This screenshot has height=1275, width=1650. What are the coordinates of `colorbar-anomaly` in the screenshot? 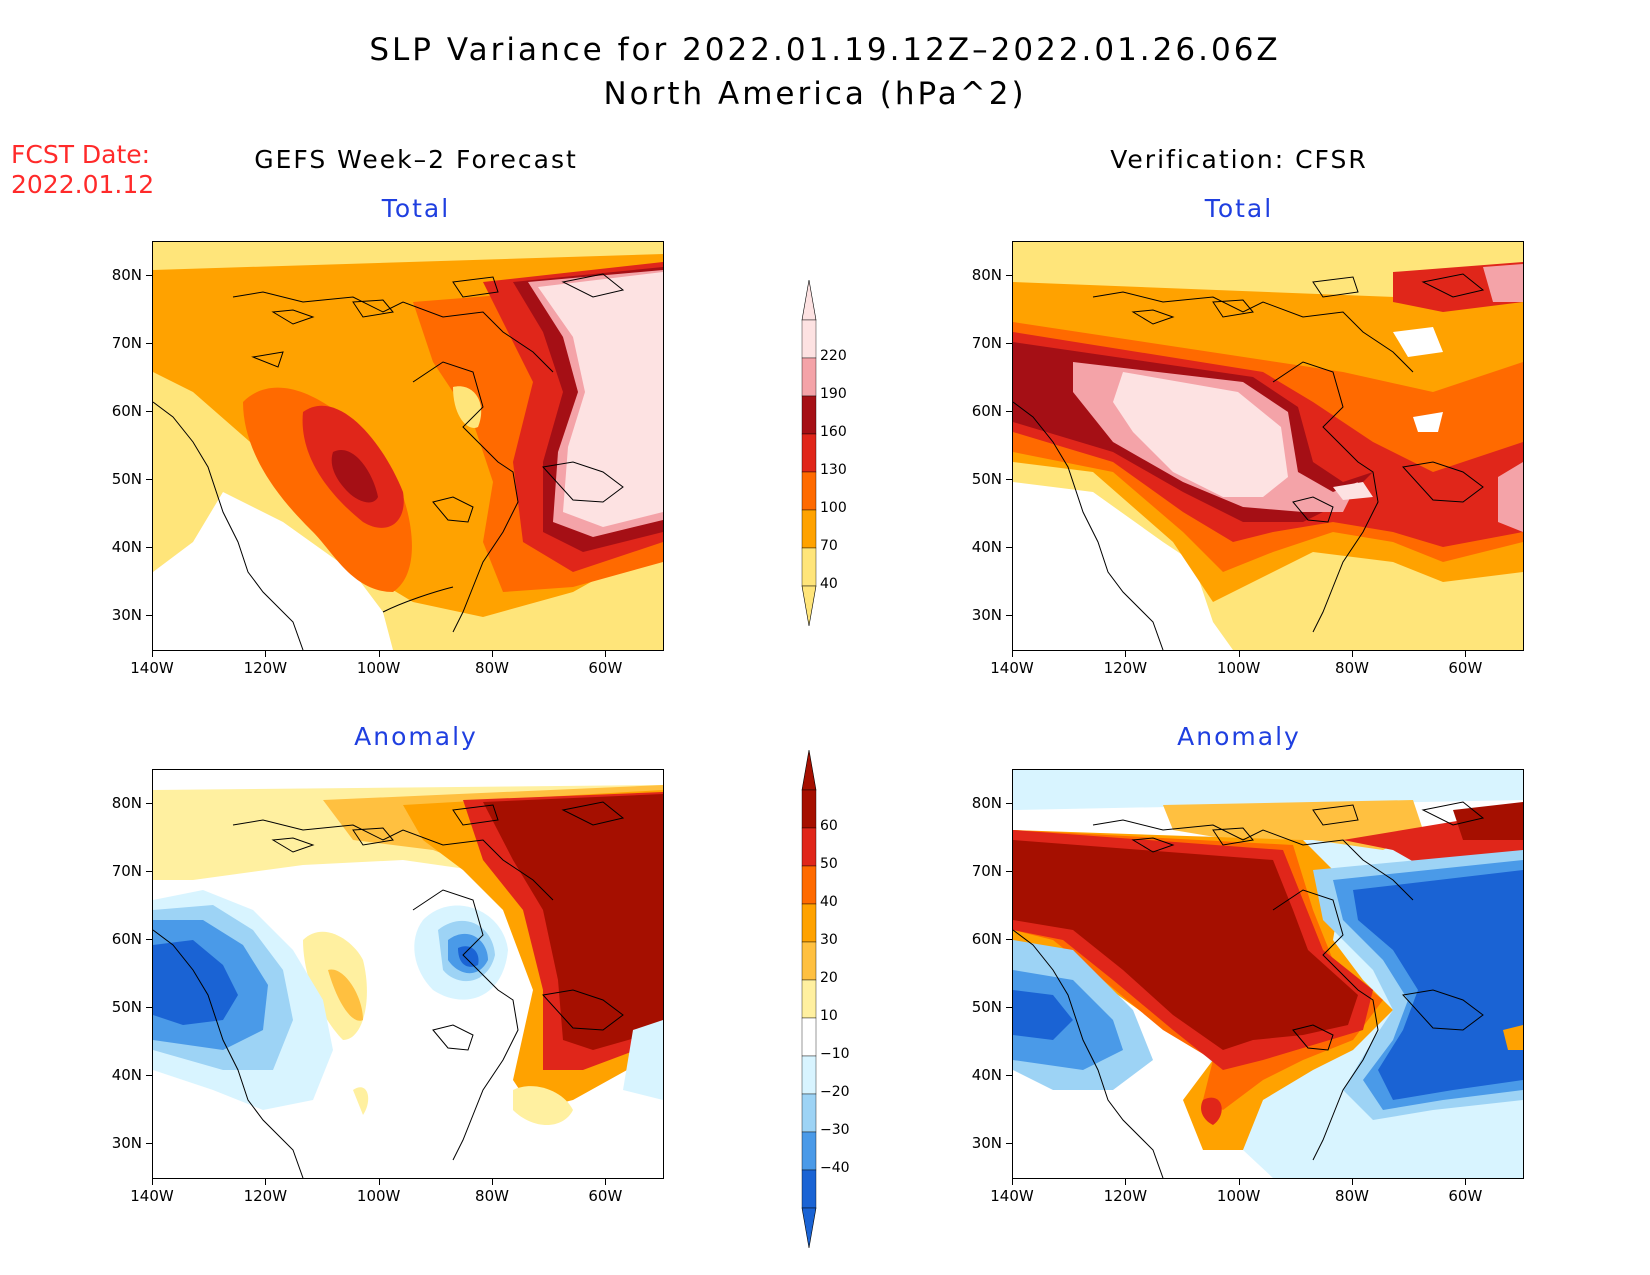 It's located at (809, 999).